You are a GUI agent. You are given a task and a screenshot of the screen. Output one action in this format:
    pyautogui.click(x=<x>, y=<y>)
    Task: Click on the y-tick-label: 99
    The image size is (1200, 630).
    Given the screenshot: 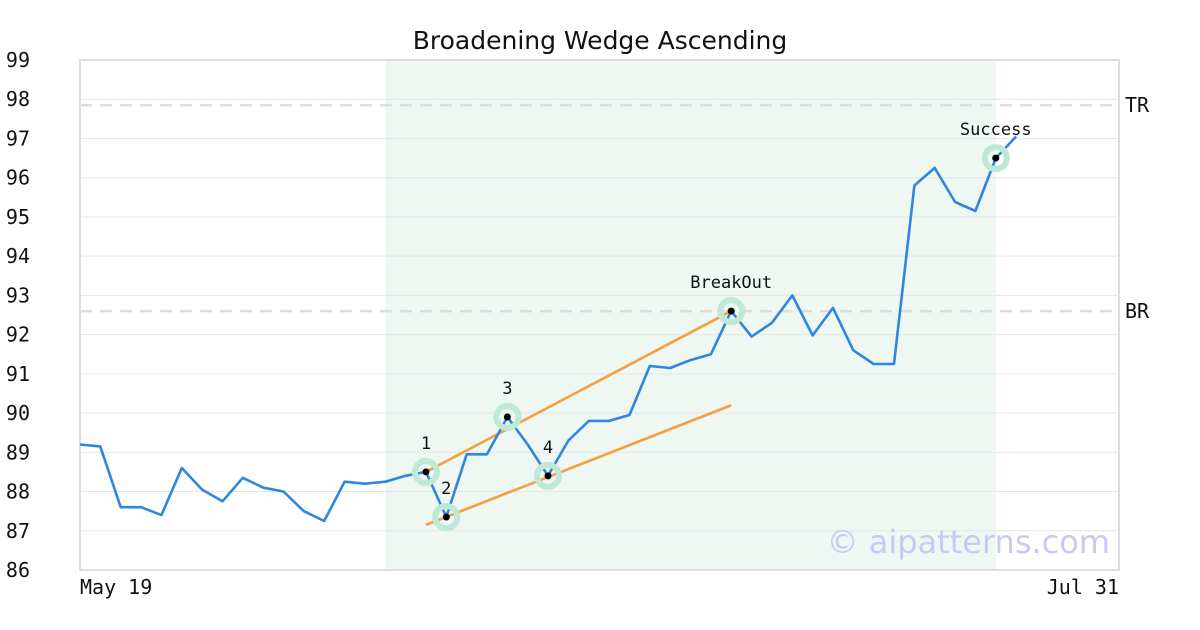 What is the action you would take?
    pyautogui.click(x=18, y=60)
    